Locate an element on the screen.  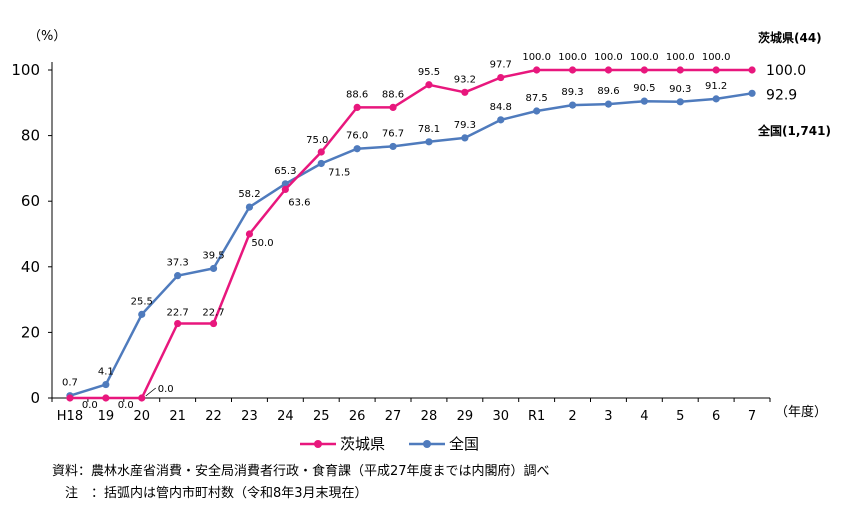
data-label-1: 65.3 is located at coordinates (285, 171).